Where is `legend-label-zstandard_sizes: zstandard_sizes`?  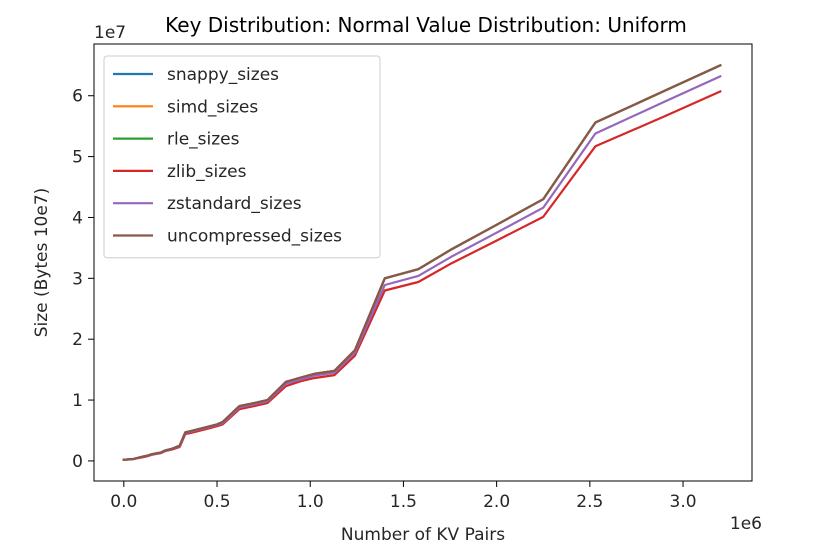 legend-label-zstandard_sizes: zstandard_sizes is located at coordinates (234, 204).